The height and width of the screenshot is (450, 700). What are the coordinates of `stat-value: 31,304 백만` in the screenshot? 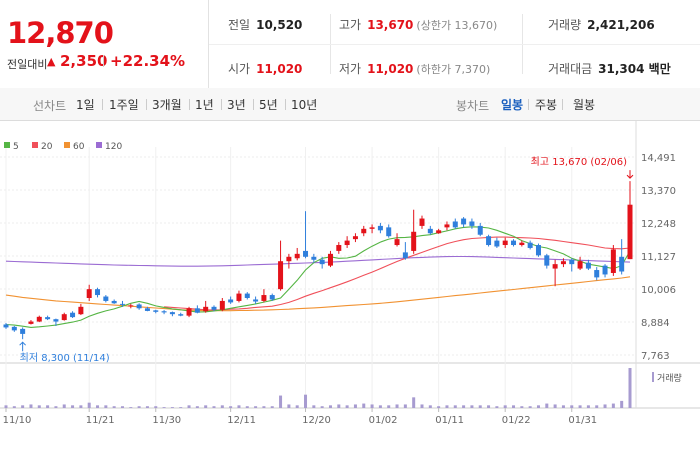 It's located at (634, 69).